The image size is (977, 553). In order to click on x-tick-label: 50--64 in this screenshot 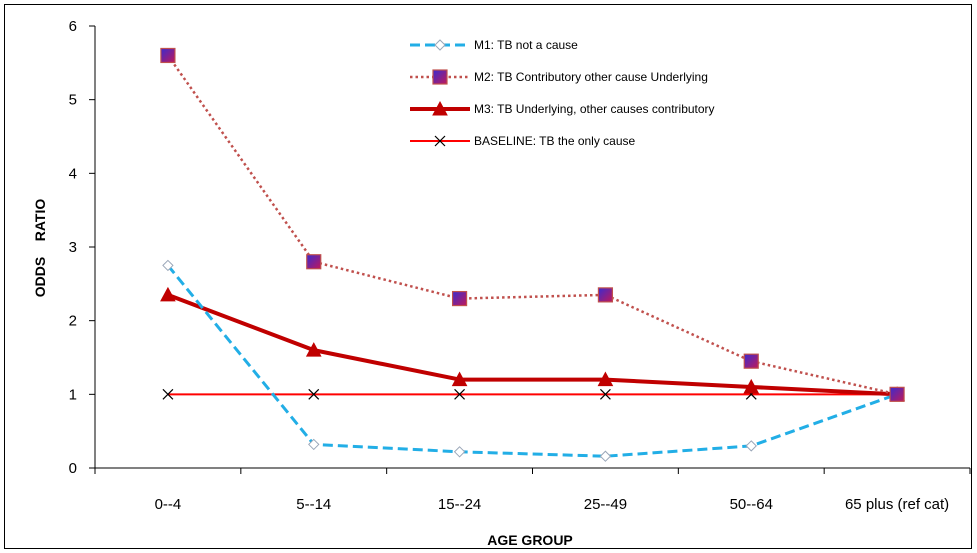, I will do `click(751, 504)`.